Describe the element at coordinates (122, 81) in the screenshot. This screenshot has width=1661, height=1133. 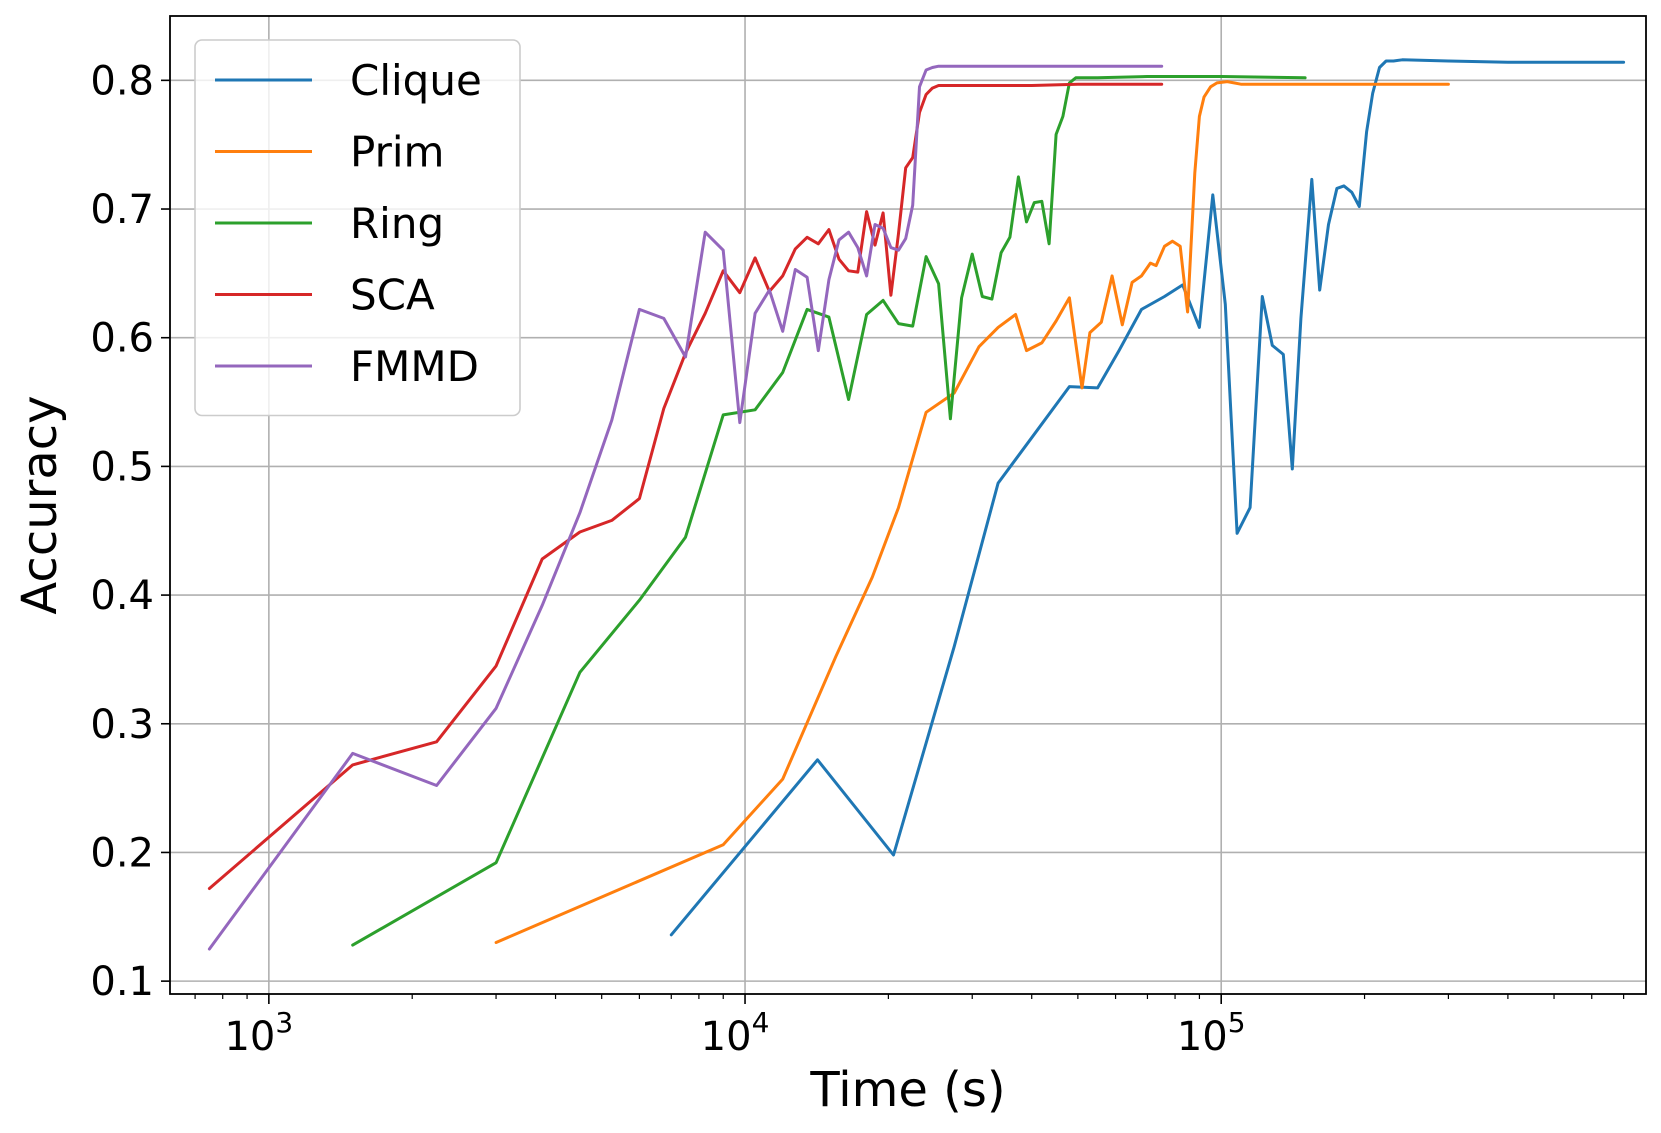
I see `y-tick-label: 0.8` at that location.